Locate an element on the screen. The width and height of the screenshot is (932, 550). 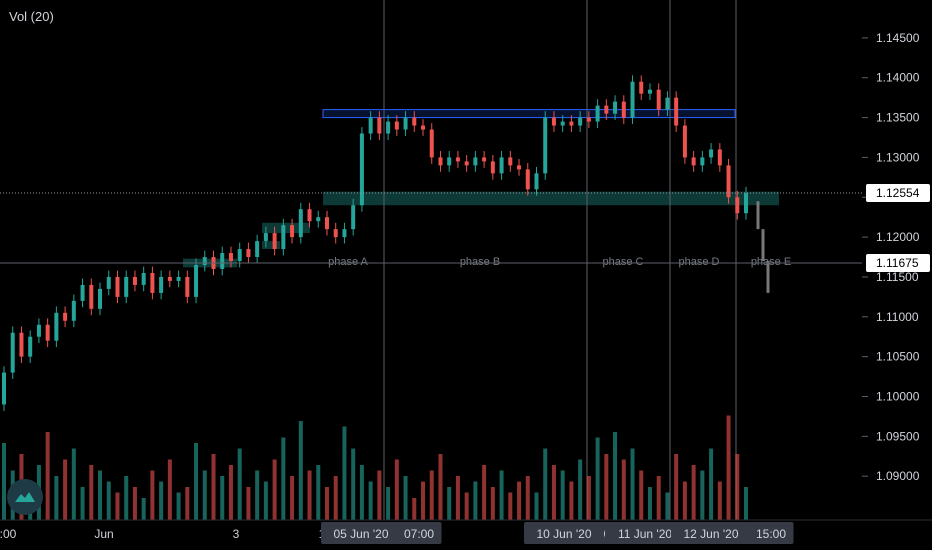
resistance-zone is located at coordinates (529, 114).